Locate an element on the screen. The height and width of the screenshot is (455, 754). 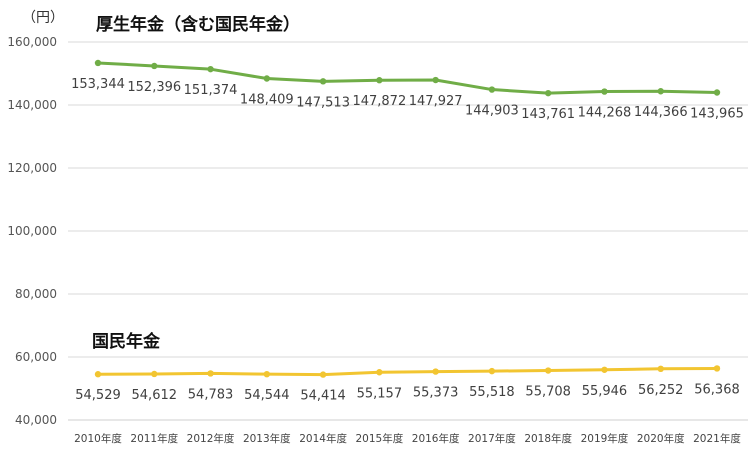
x-tick-label: 2017年度 is located at coordinates (492, 438).